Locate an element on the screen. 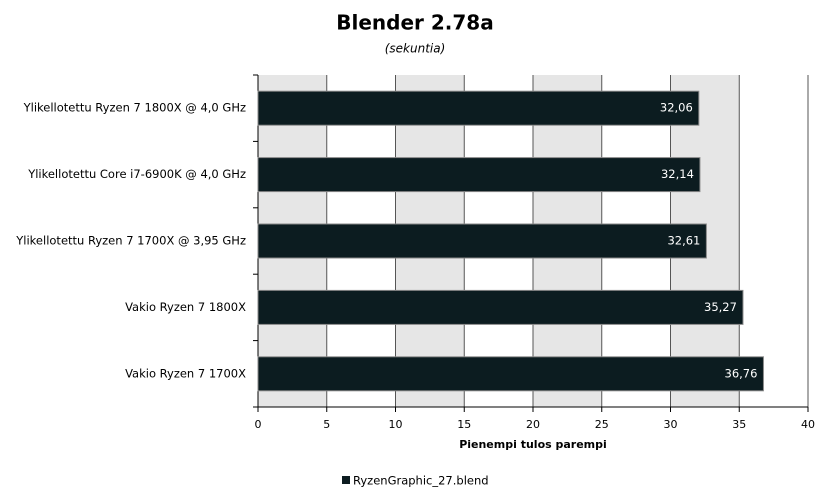 The height and width of the screenshot is (503, 831). value-label: 32,06 is located at coordinates (676, 108).